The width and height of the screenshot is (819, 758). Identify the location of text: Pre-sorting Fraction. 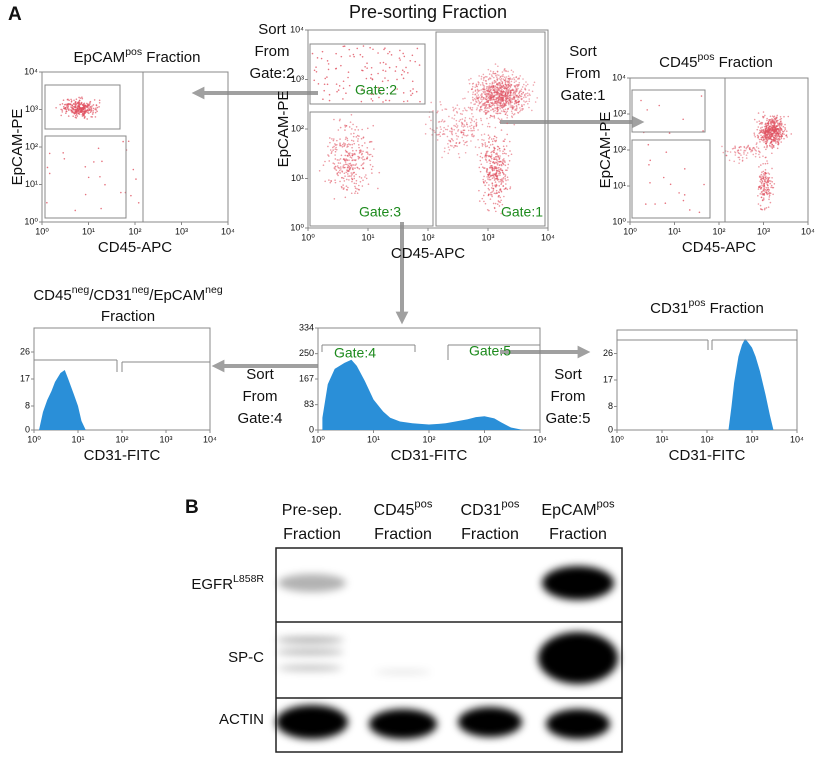
(428, 12).